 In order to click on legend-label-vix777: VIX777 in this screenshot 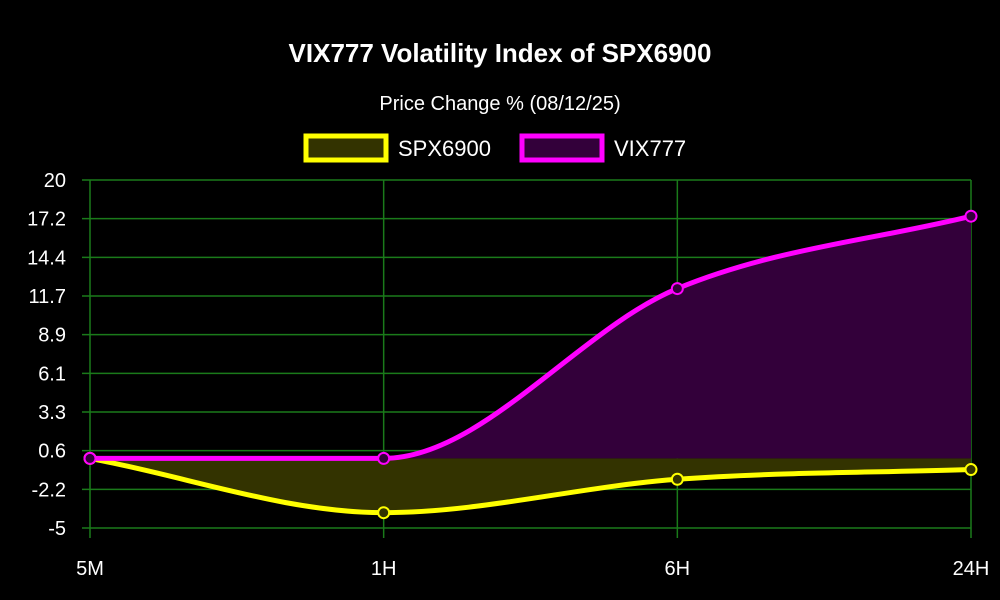, I will do `click(650, 148)`.